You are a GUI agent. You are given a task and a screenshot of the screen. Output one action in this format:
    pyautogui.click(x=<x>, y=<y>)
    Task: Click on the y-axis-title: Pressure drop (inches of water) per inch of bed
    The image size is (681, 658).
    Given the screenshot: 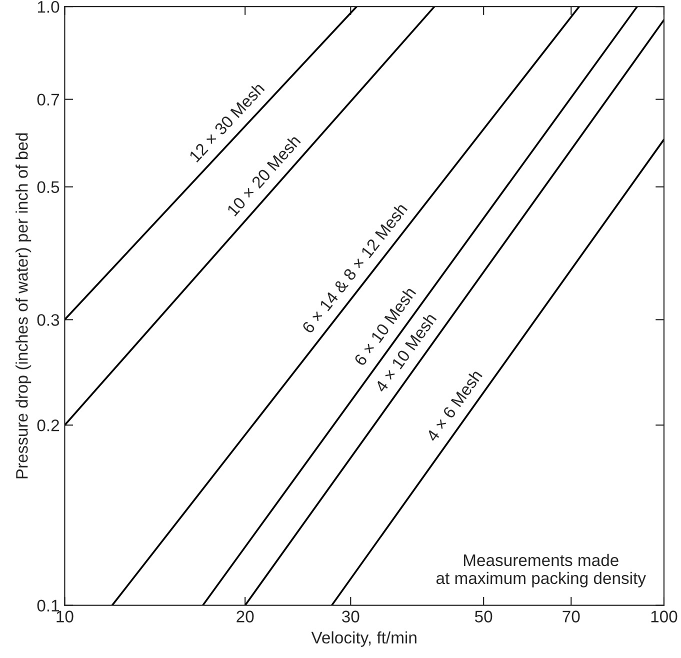 What is the action you would take?
    pyautogui.click(x=24, y=305)
    